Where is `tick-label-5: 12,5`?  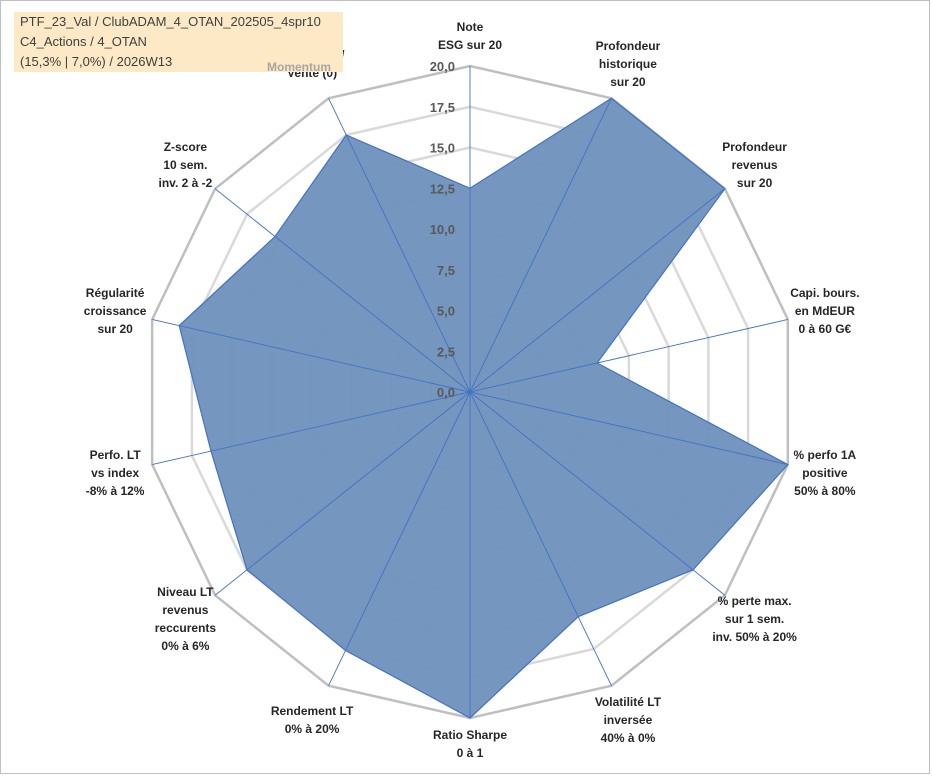 tick-label-5: 12,5 is located at coordinates (442, 188).